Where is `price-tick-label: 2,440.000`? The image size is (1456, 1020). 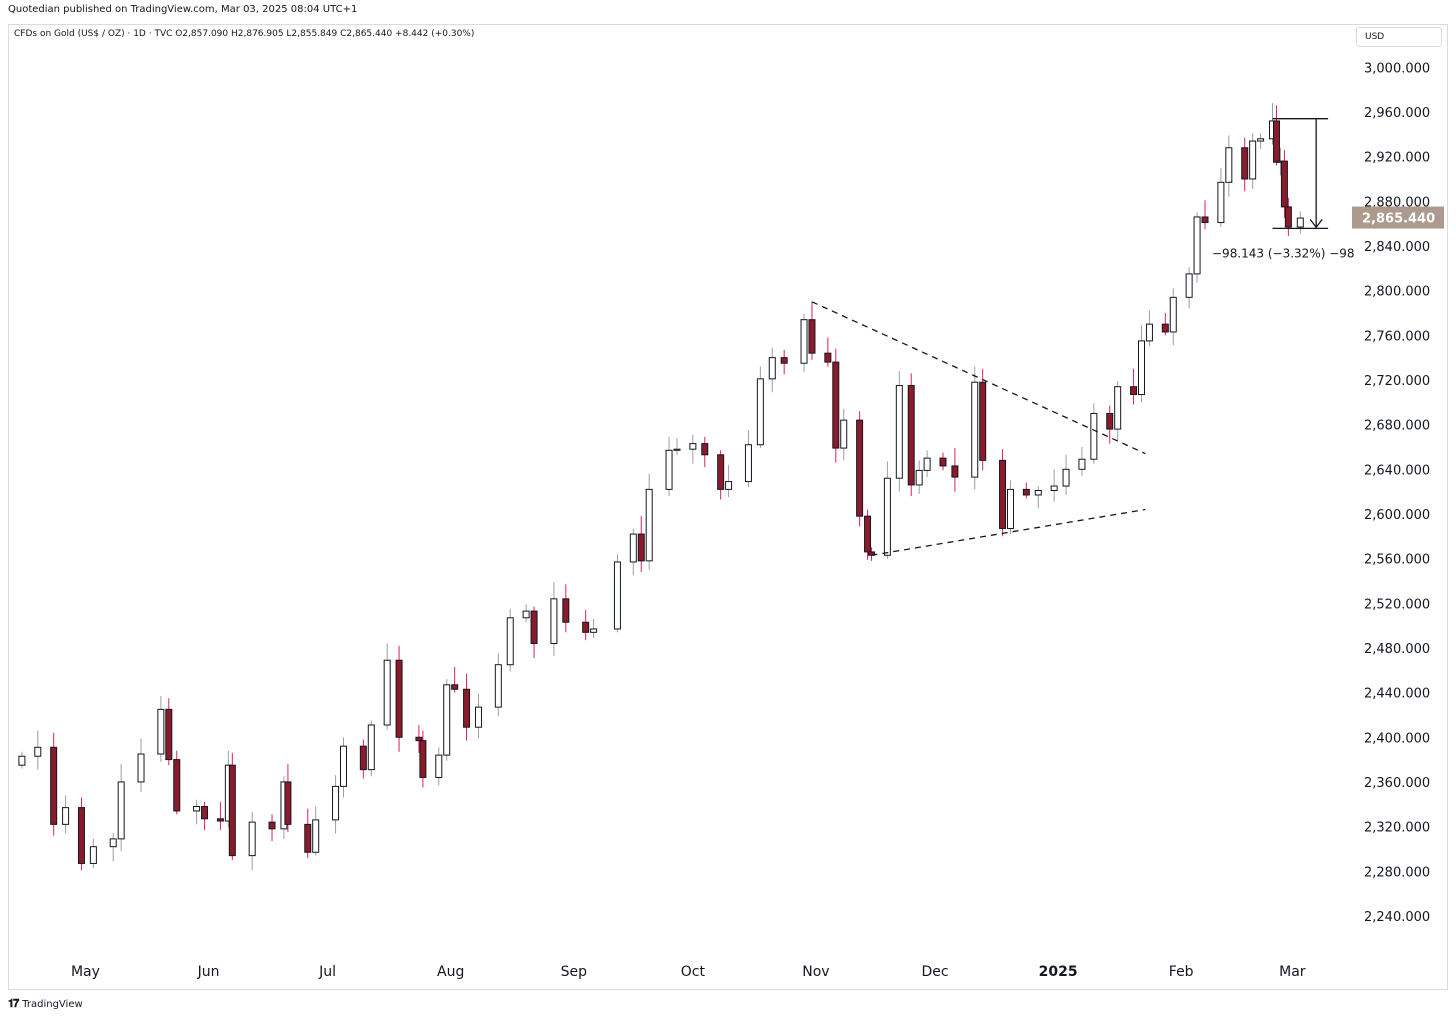
price-tick-label: 2,440.000 is located at coordinates (1397, 694).